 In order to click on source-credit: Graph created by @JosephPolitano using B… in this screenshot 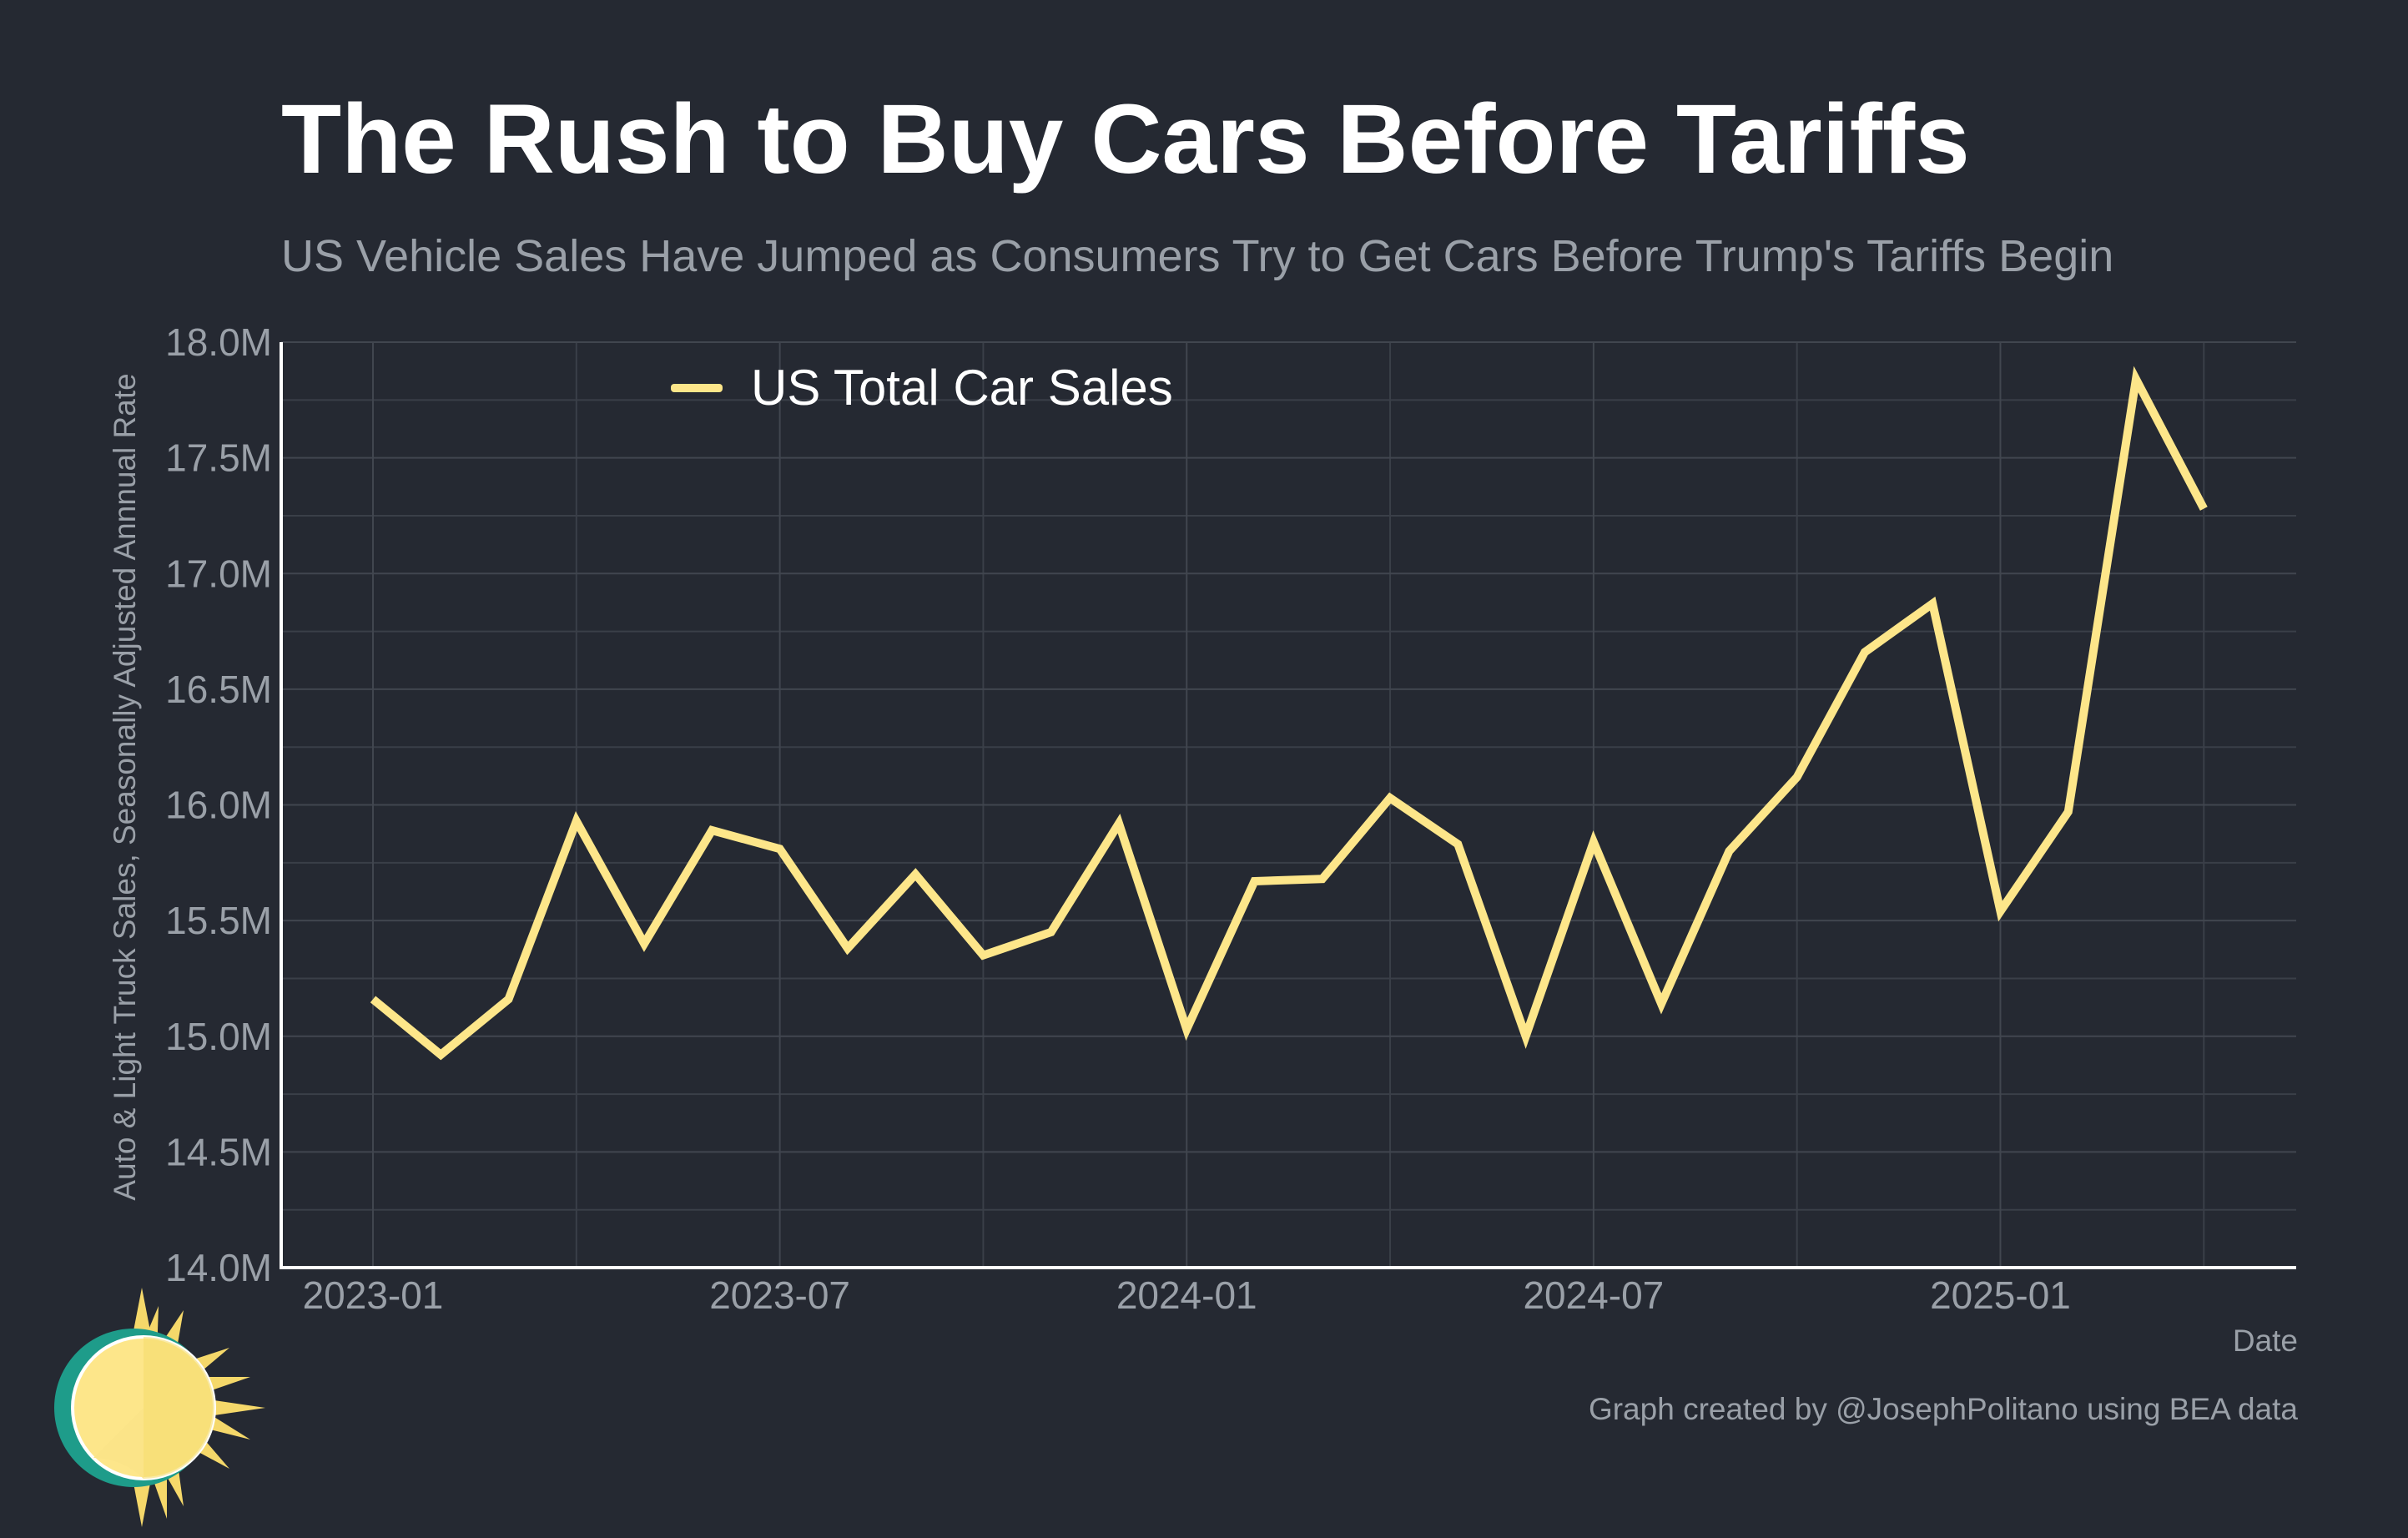, I will do `click(1943, 1409)`.